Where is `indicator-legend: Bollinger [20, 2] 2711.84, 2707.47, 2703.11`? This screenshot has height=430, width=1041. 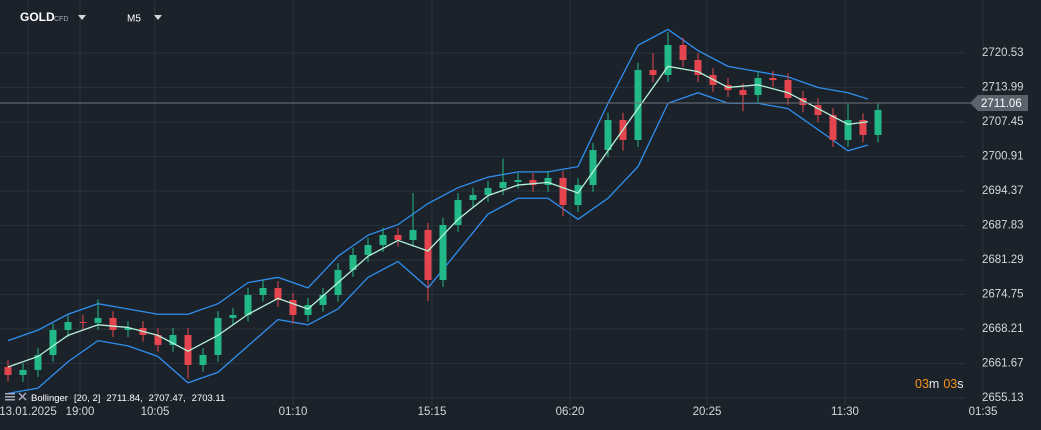
indicator-legend: Bollinger [20, 2] 2711.84, 2707.47, 2703.11 is located at coordinates (128, 398).